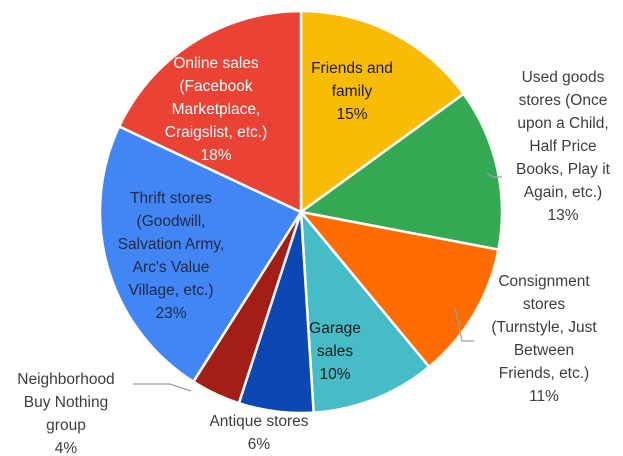 The width and height of the screenshot is (623, 456). Describe the element at coordinates (335, 328) in the screenshot. I see `slice-label-line: Garage` at that location.